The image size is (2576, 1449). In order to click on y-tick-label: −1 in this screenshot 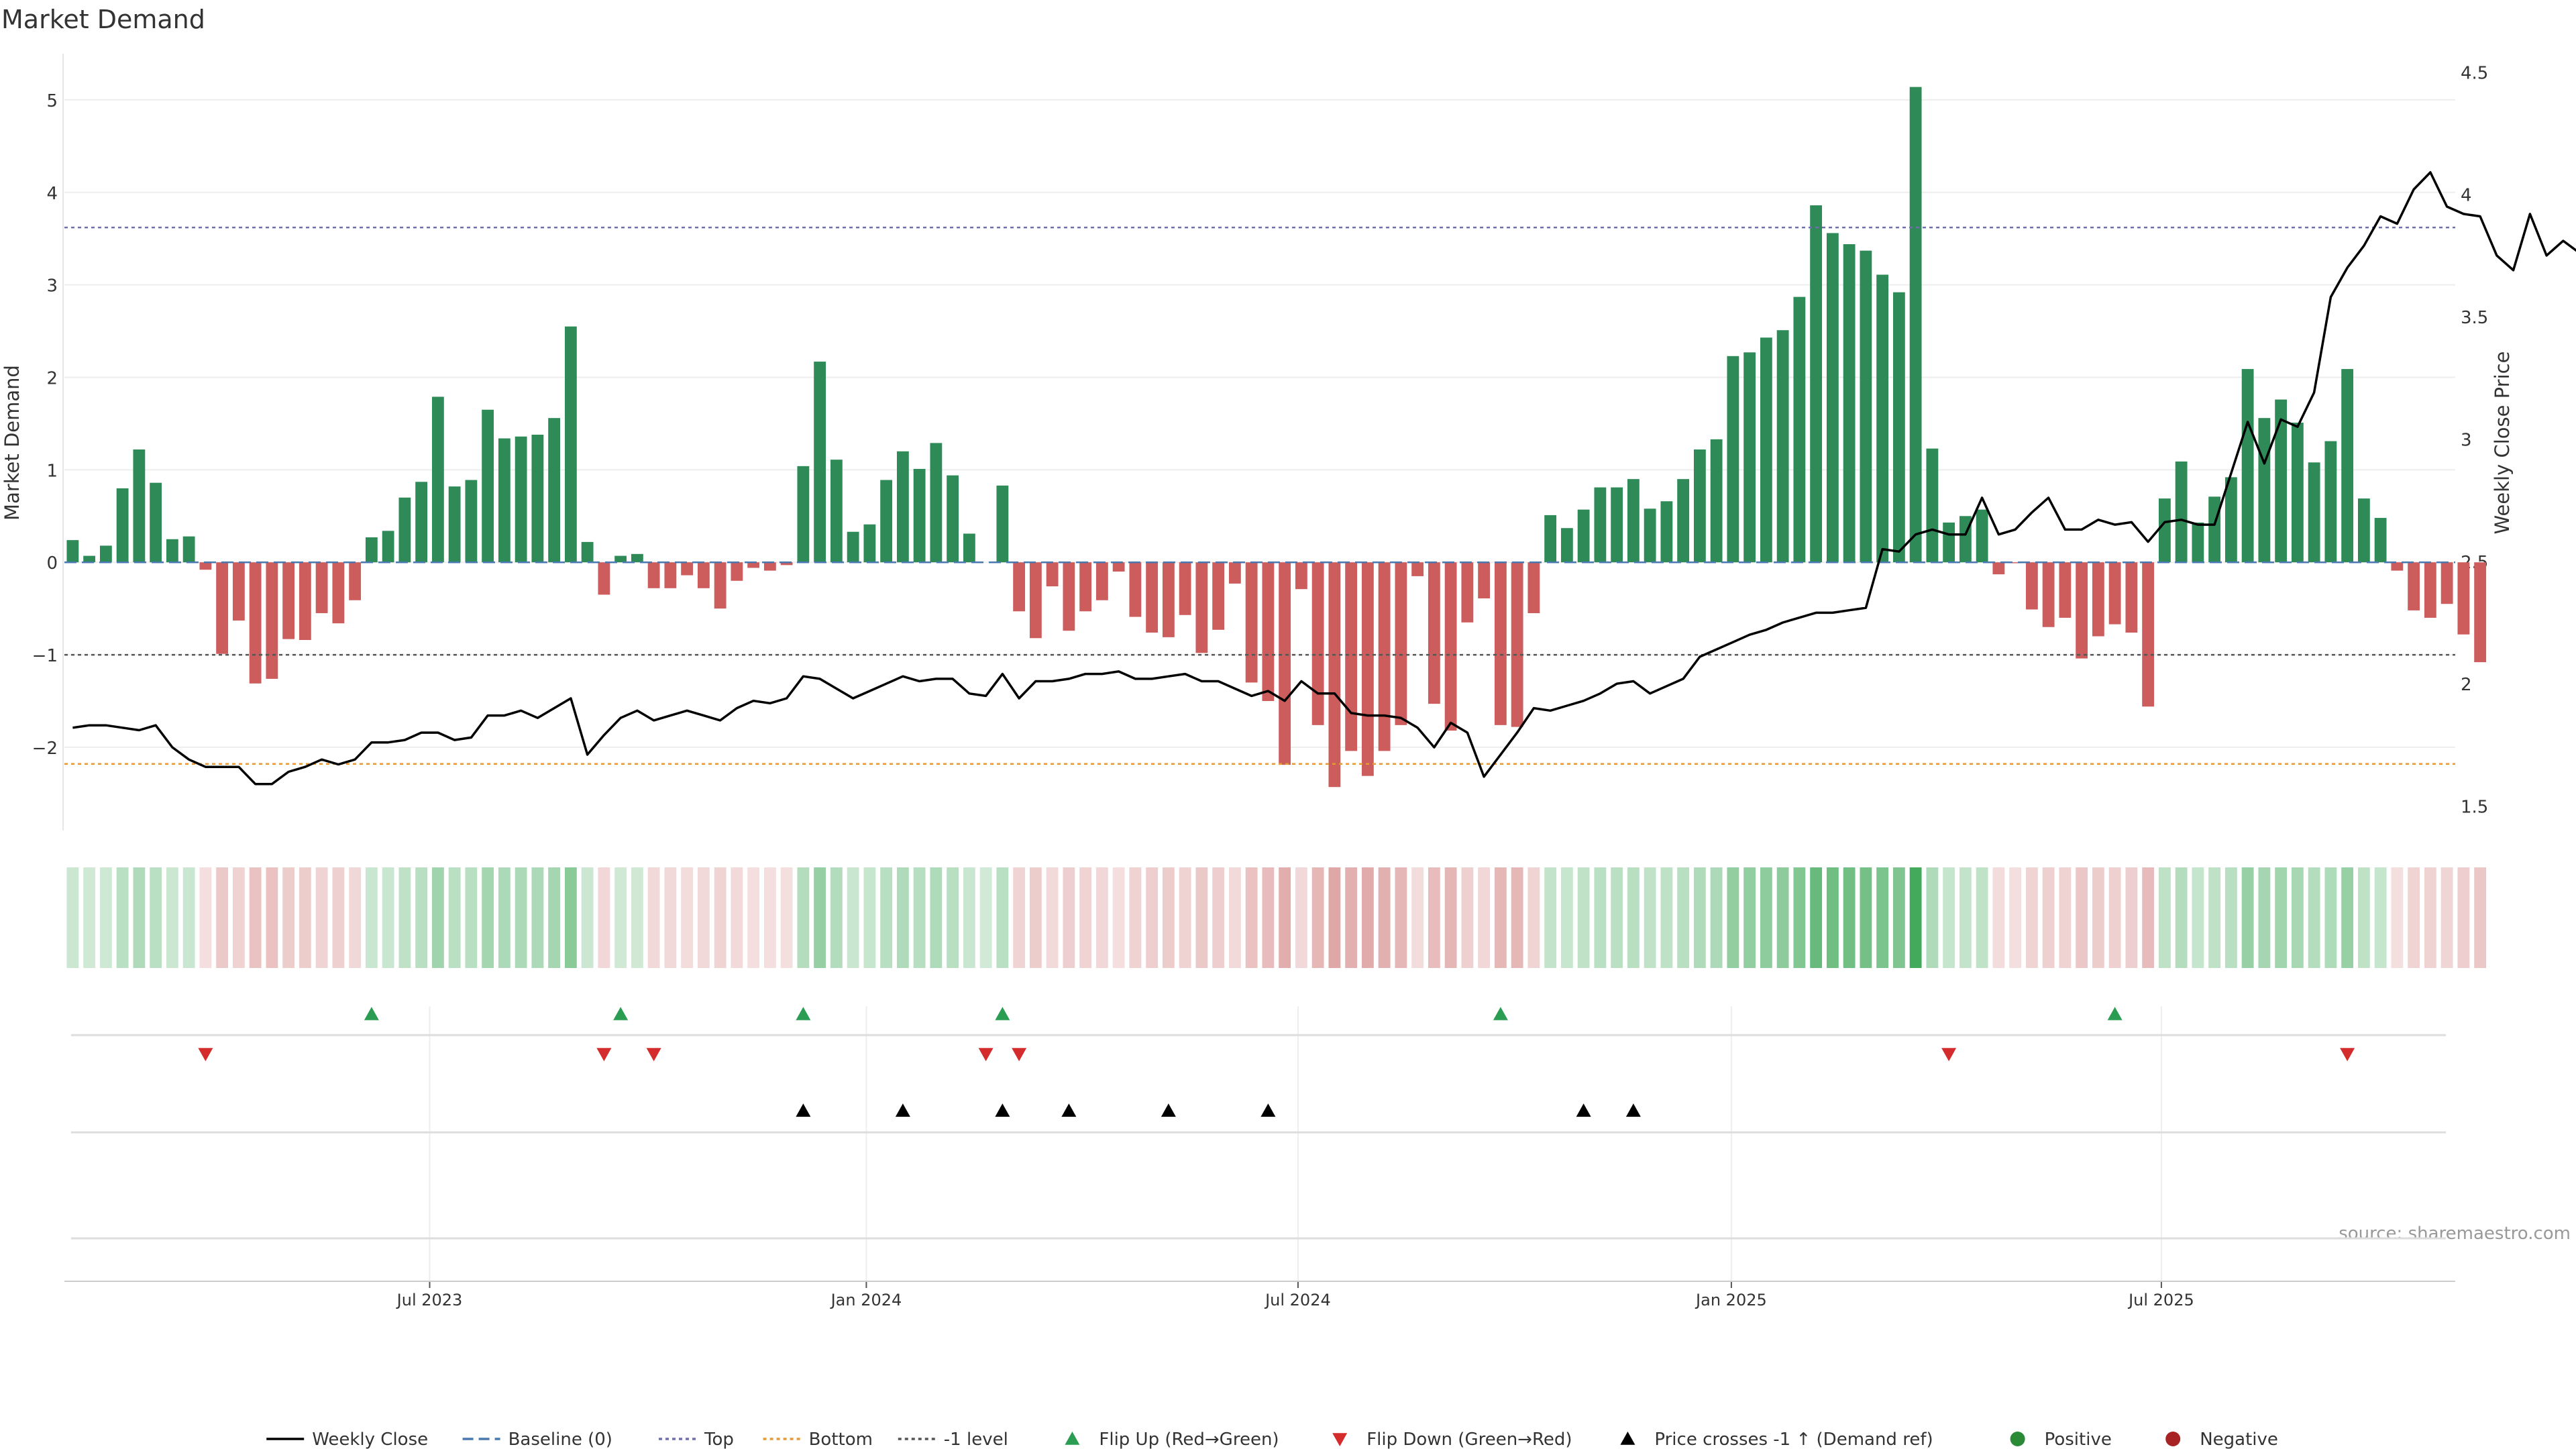, I will do `click(45, 656)`.